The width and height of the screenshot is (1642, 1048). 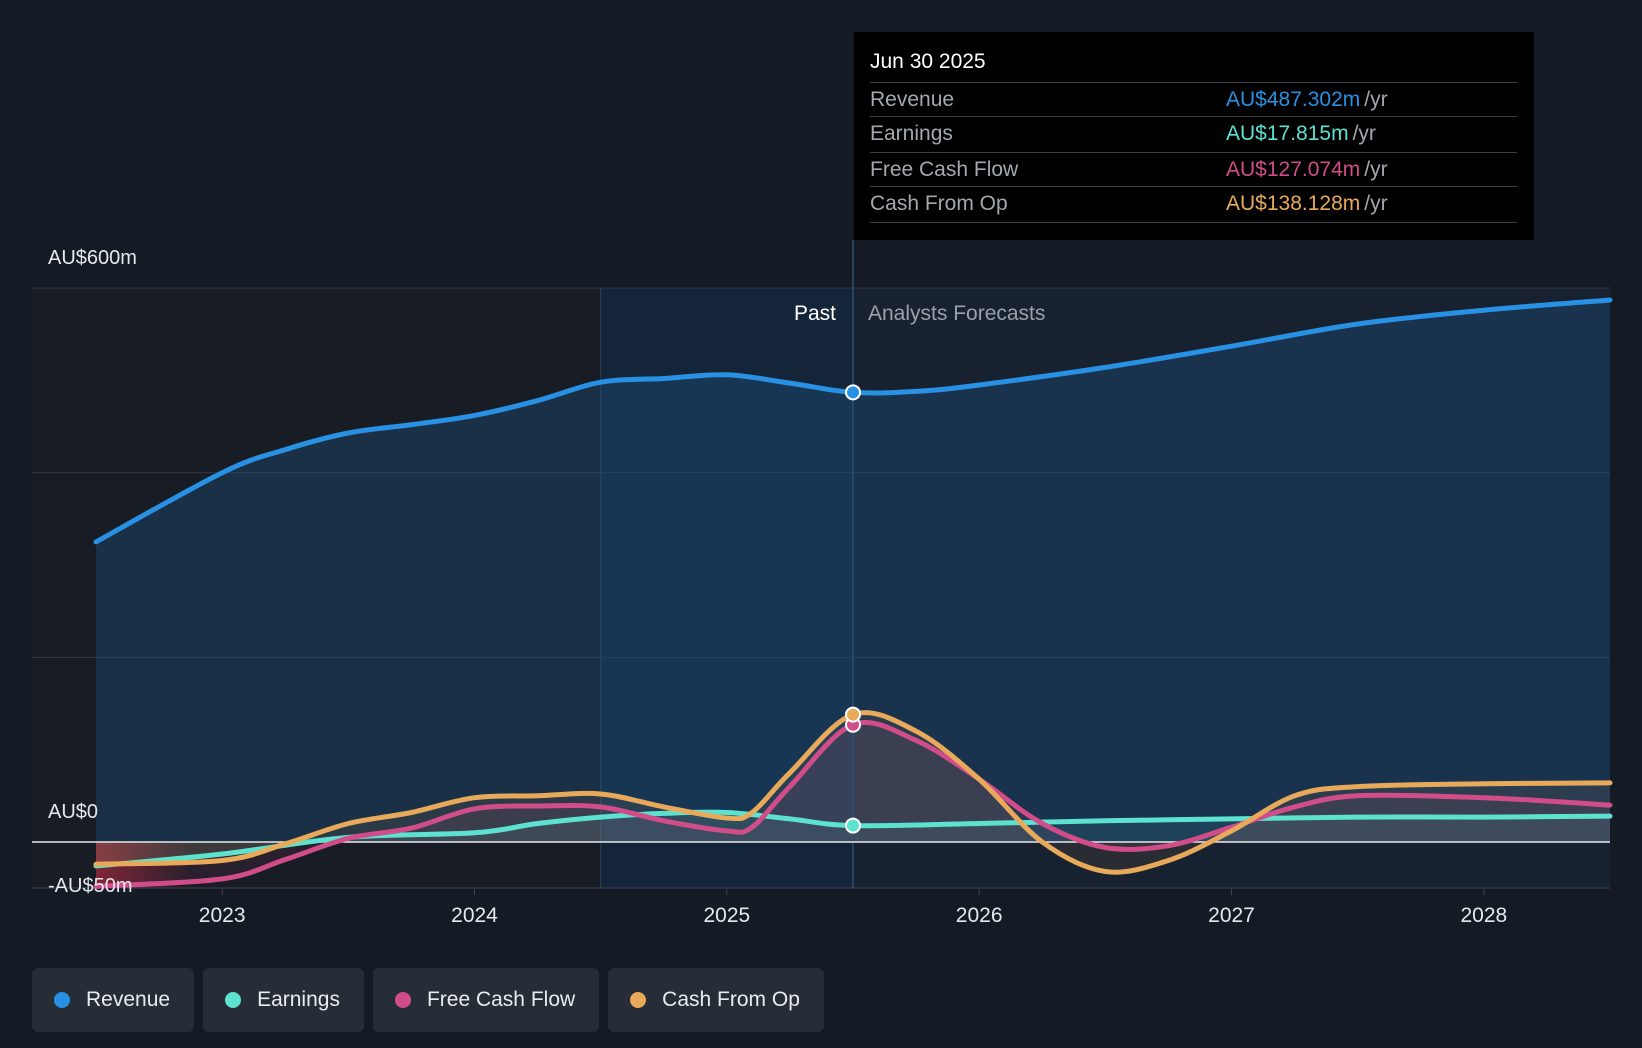 I want to click on past-label: Past, so click(x=815, y=313).